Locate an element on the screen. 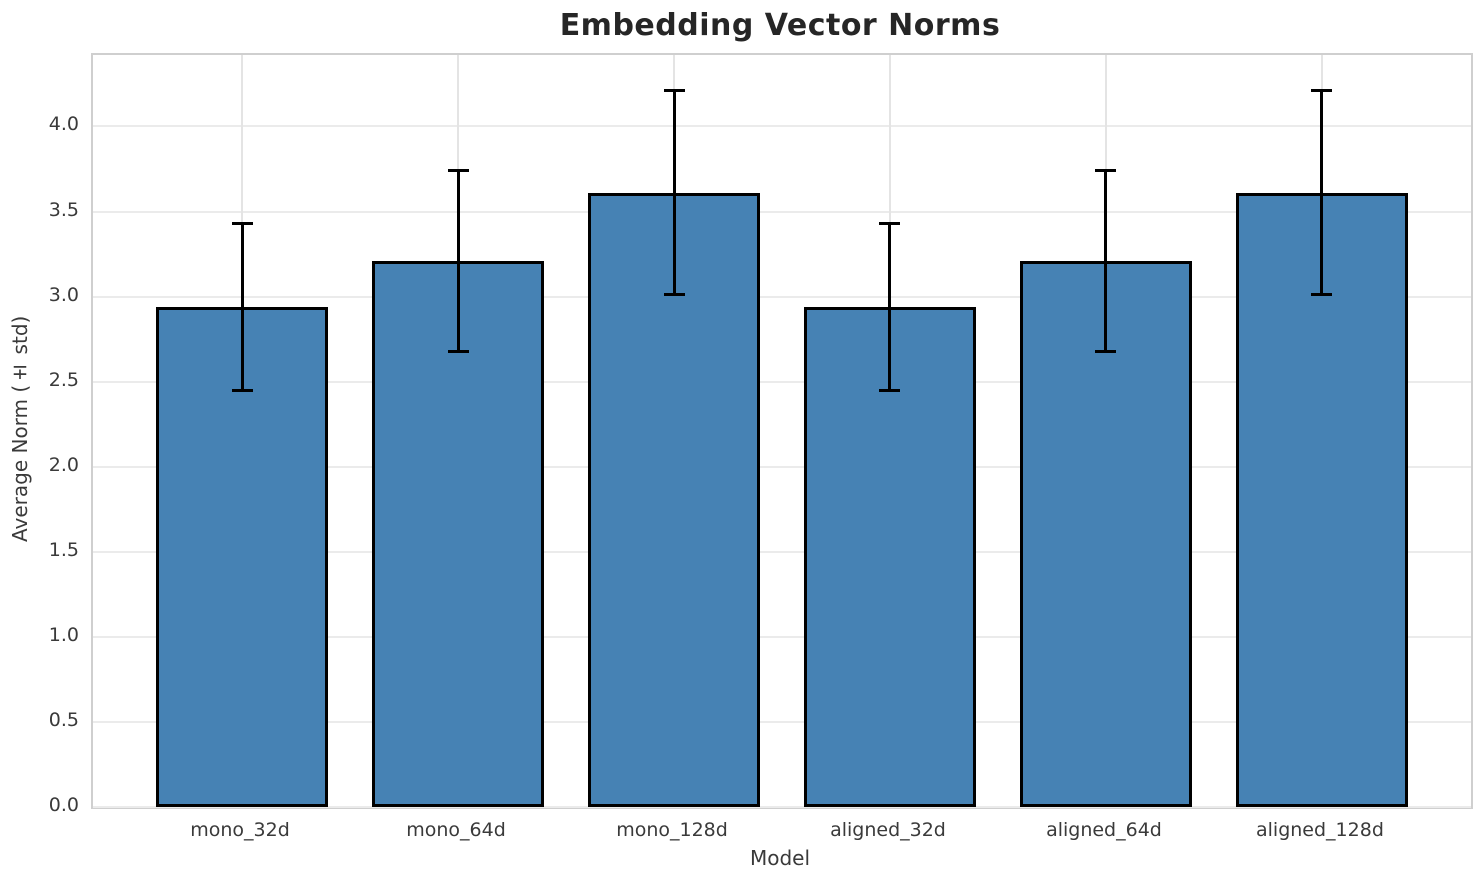 The image size is (1484, 885). error-cap-bottom-aligned_64d is located at coordinates (1106, 351).